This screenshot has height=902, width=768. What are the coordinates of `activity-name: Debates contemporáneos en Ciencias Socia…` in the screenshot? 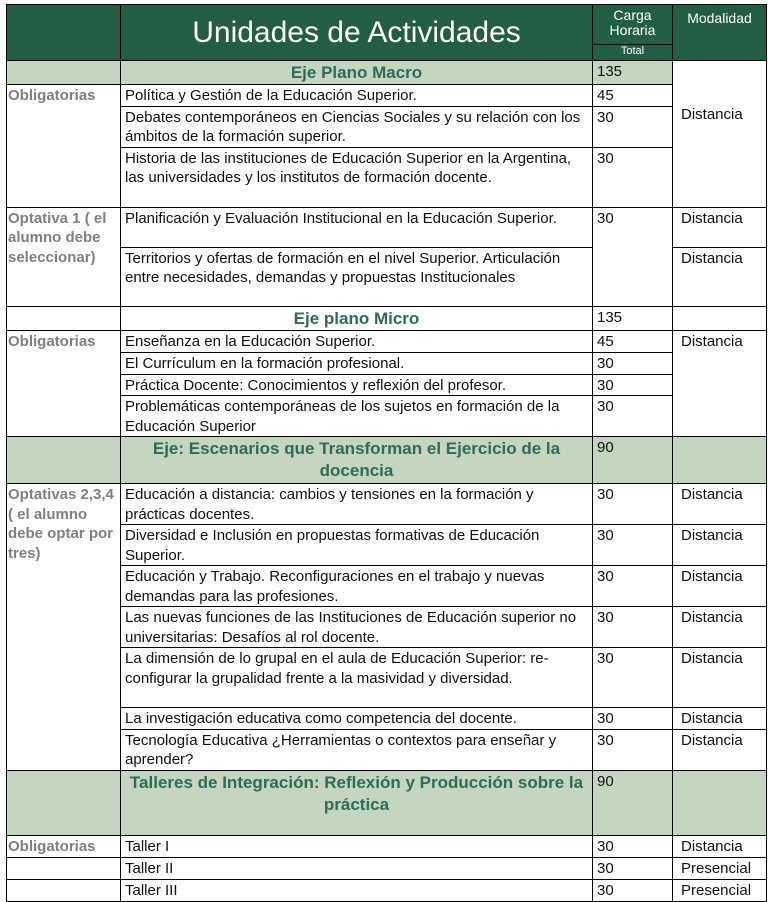 It's located at (356, 126).